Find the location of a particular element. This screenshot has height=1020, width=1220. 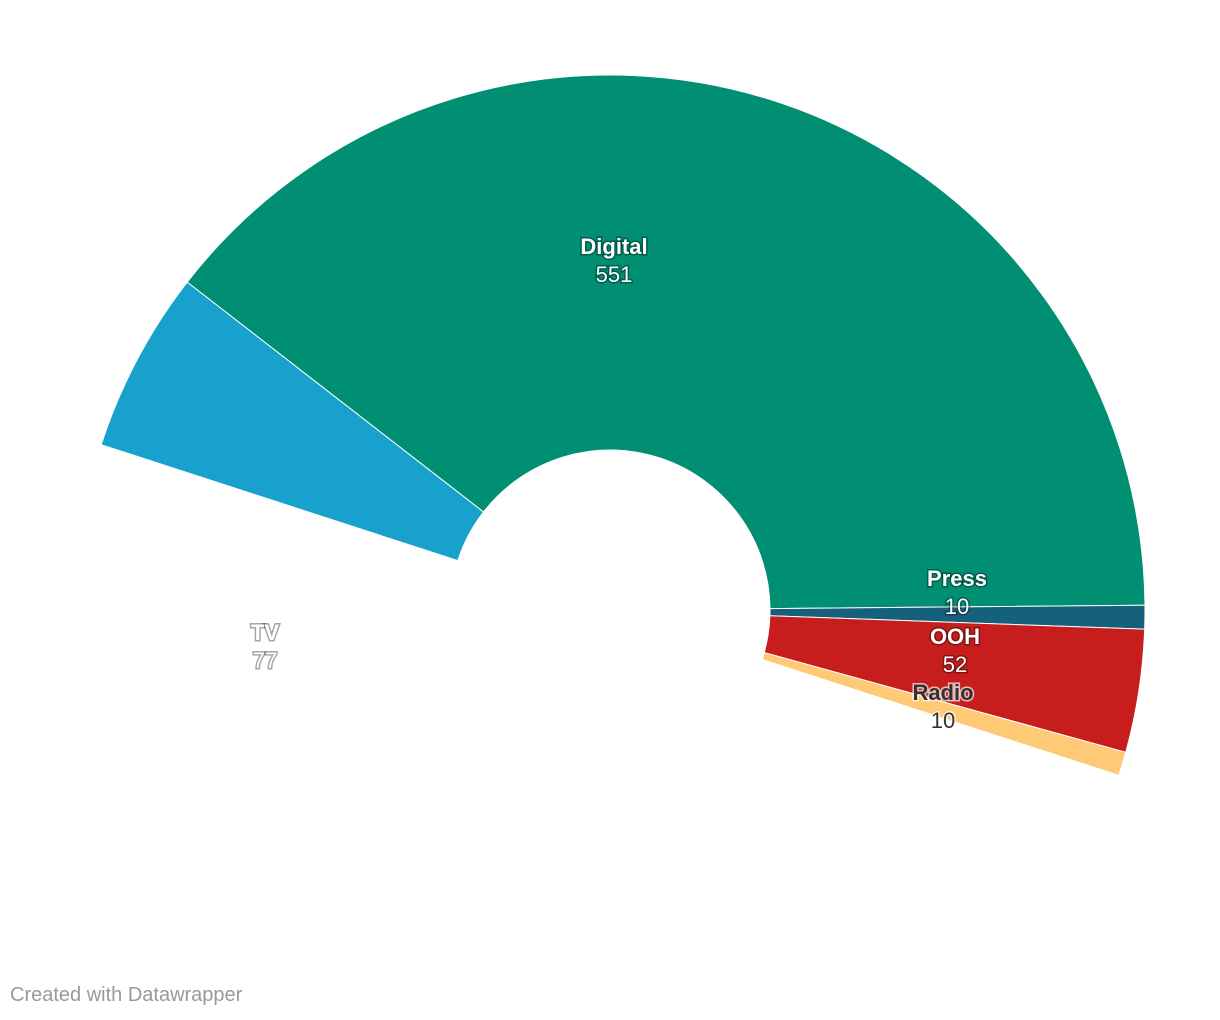

credit-text: Created with Datawrapper is located at coordinates (126, 995).